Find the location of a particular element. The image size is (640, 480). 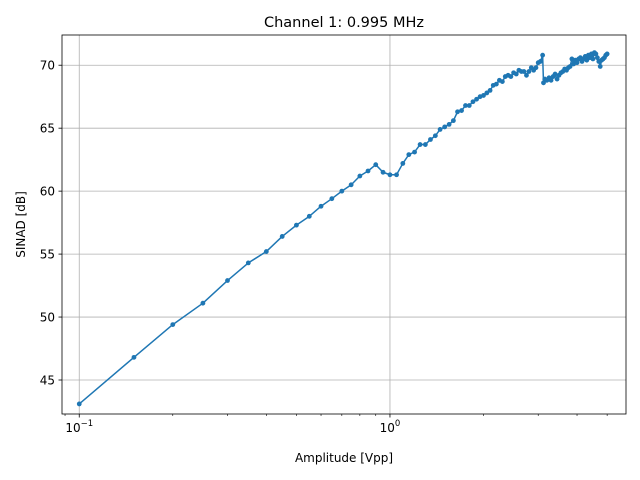

chart-title: Channel 1: 0.995 MHz is located at coordinates (344, 23).